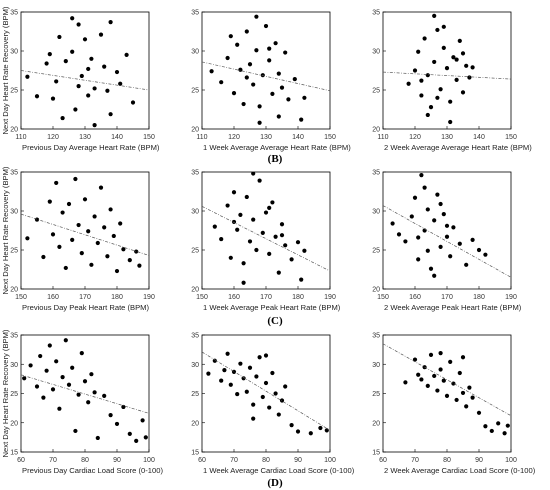 The image size is (550, 490). I want to click on x-tick-label: 170, so click(266, 297).